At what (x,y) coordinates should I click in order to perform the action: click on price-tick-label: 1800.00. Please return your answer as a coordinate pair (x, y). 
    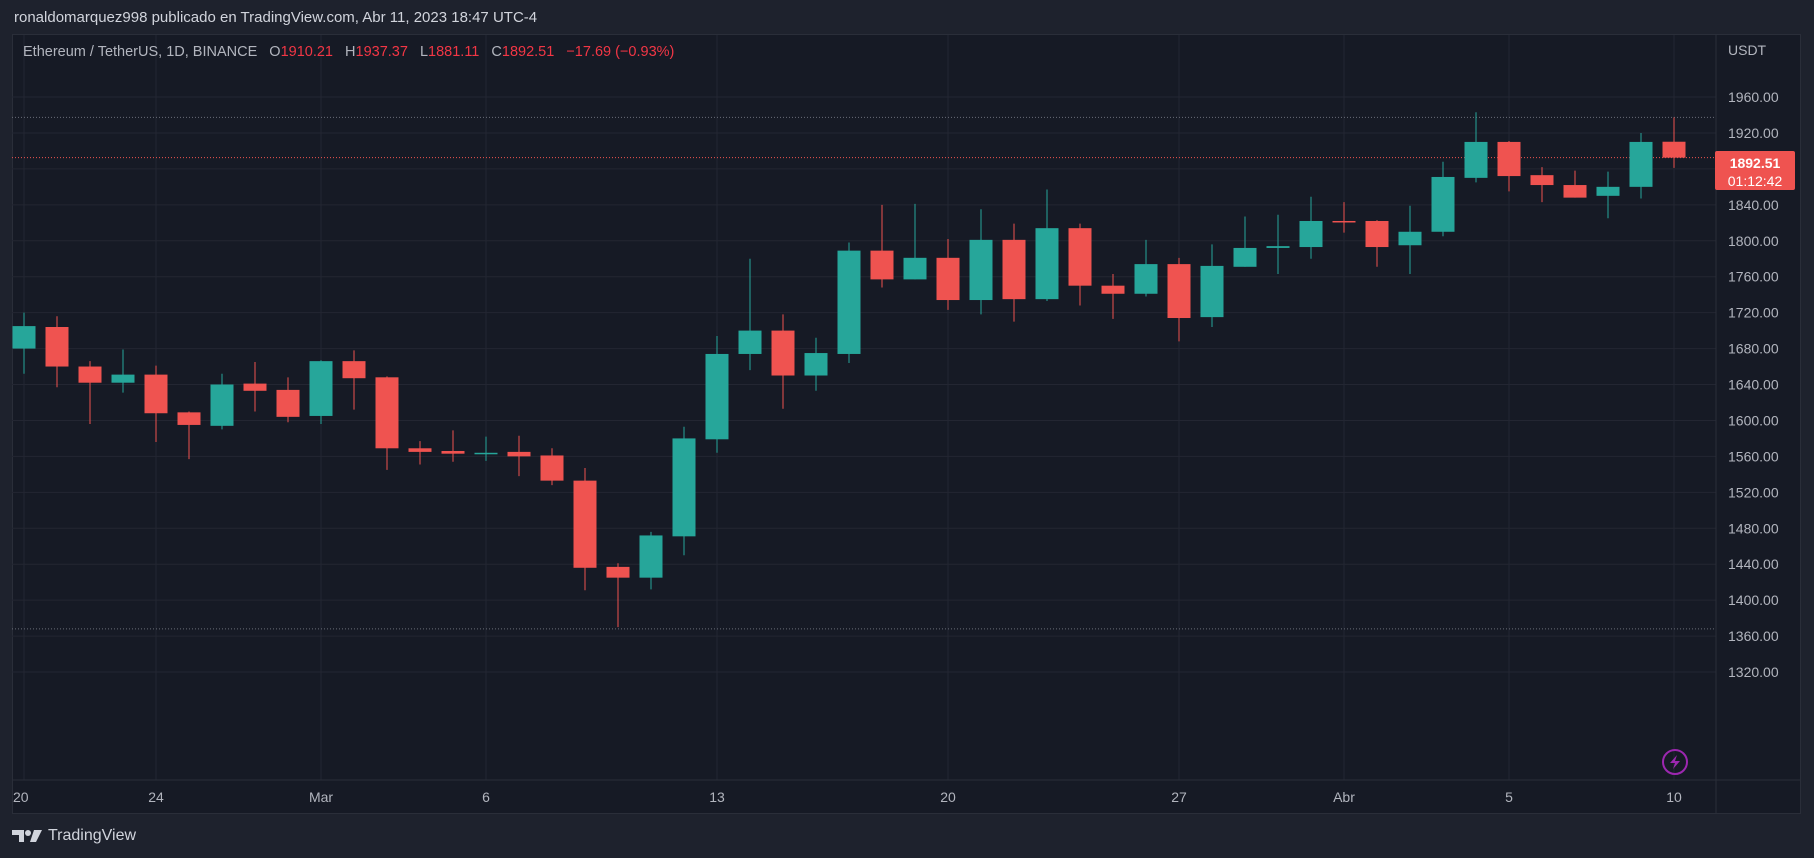
    Looking at the image, I should click on (1753, 241).